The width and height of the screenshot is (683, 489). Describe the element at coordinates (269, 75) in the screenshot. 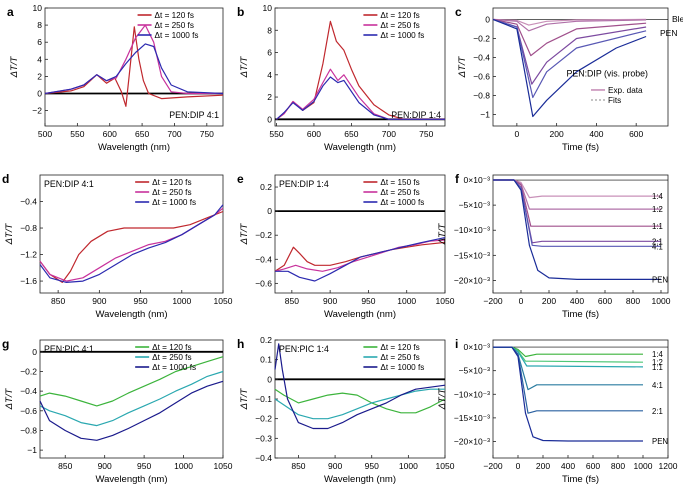

I see `y-tick-label: 4` at that location.